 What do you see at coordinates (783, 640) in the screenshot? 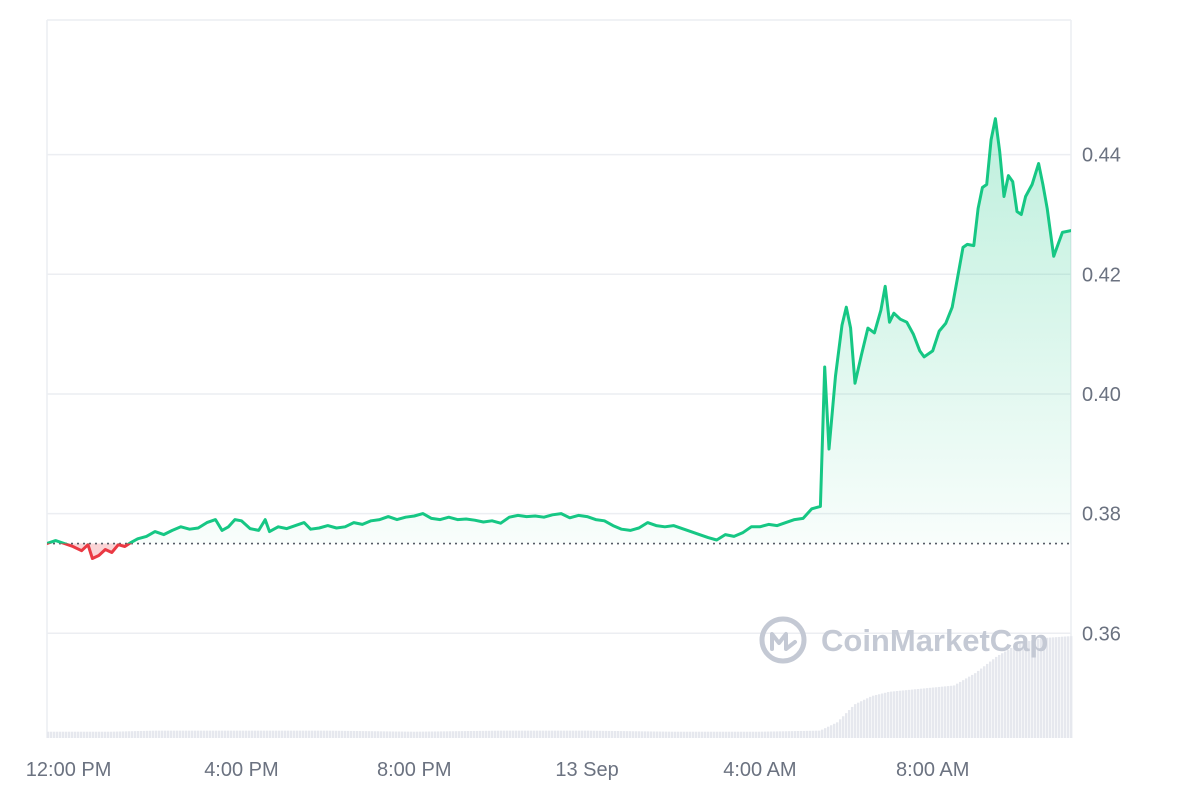
I see `coinmarketcap-logo-icon` at bounding box center [783, 640].